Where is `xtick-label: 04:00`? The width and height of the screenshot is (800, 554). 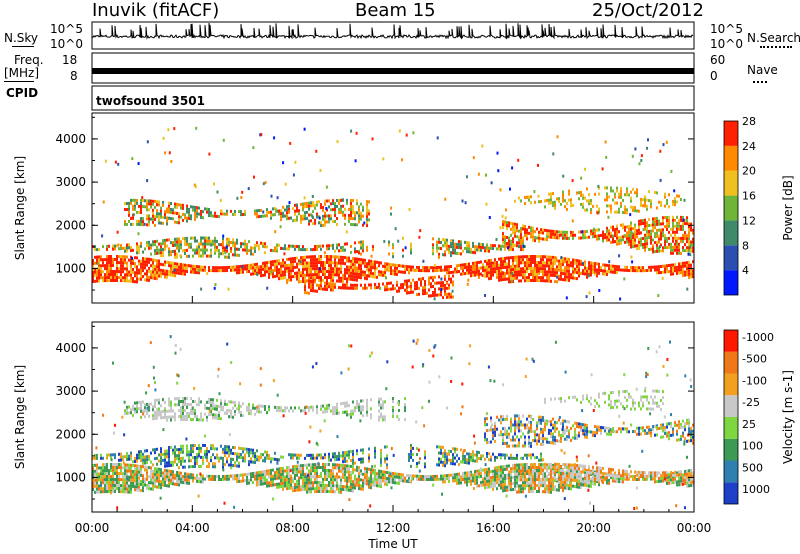
xtick-label: 04:00 is located at coordinates (192, 528).